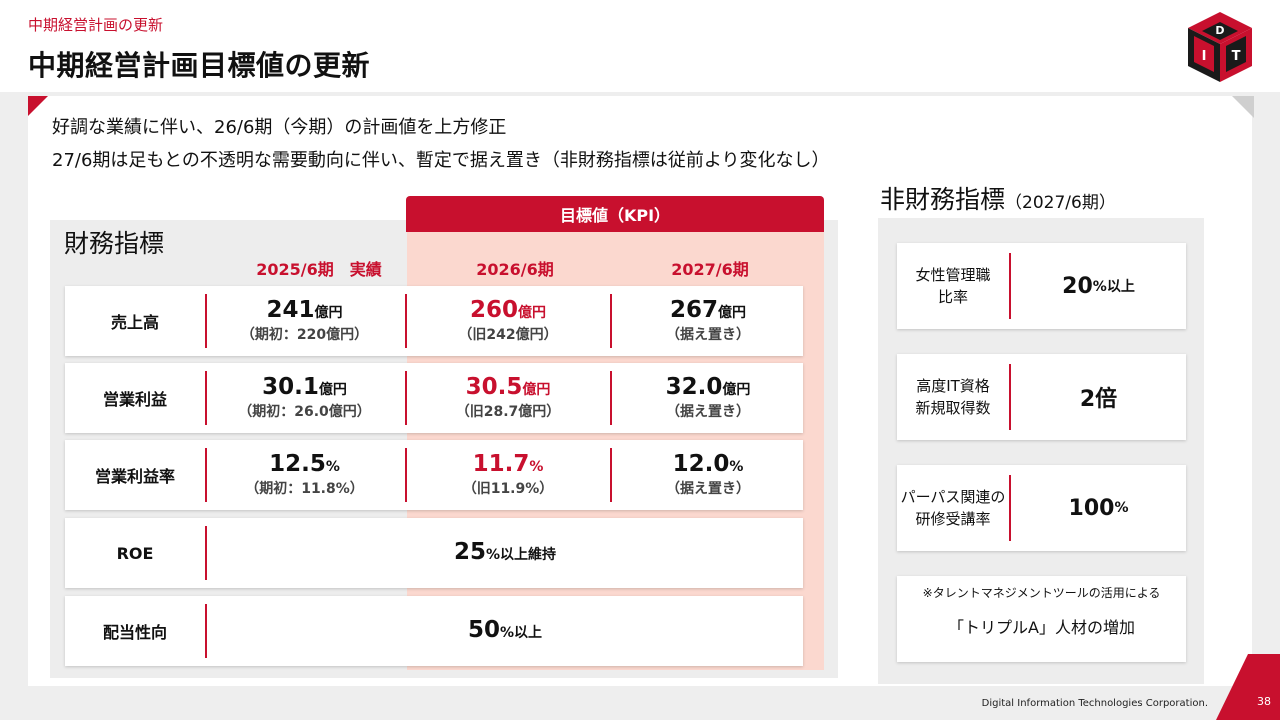 This screenshot has width=1280, height=720. Describe the element at coordinates (290, 309) in the screenshot. I see `cell-value: 241` at that location.